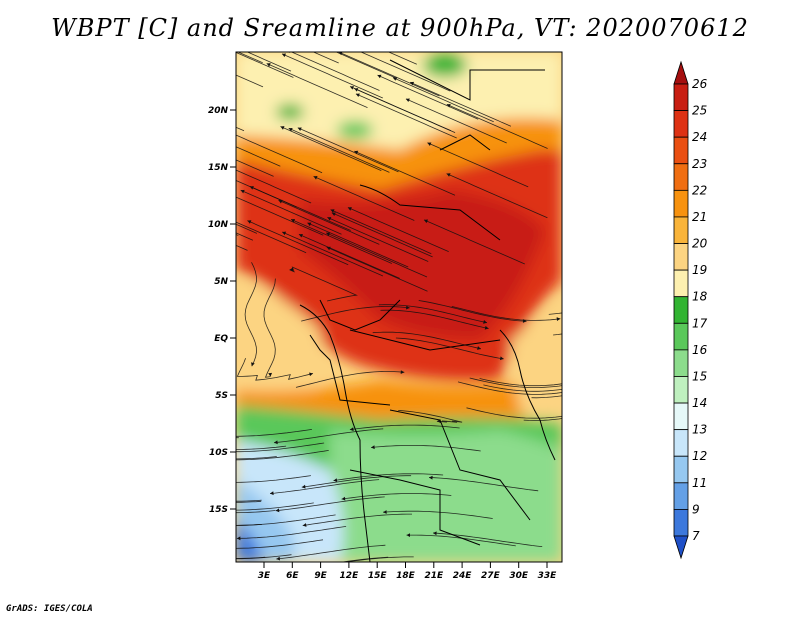 Image resolution: width=800 pixels, height=618 pixels. What do you see at coordinates (699, 190) in the screenshot?
I see `colorbar-label: 22` at bounding box center [699, 190].